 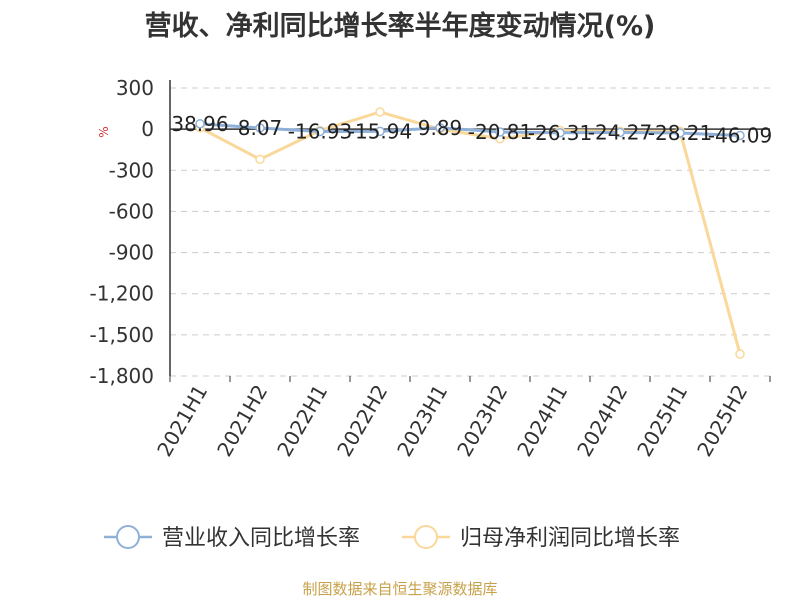 I want to click on data-label: 38.96, so click(x=199, y=124).